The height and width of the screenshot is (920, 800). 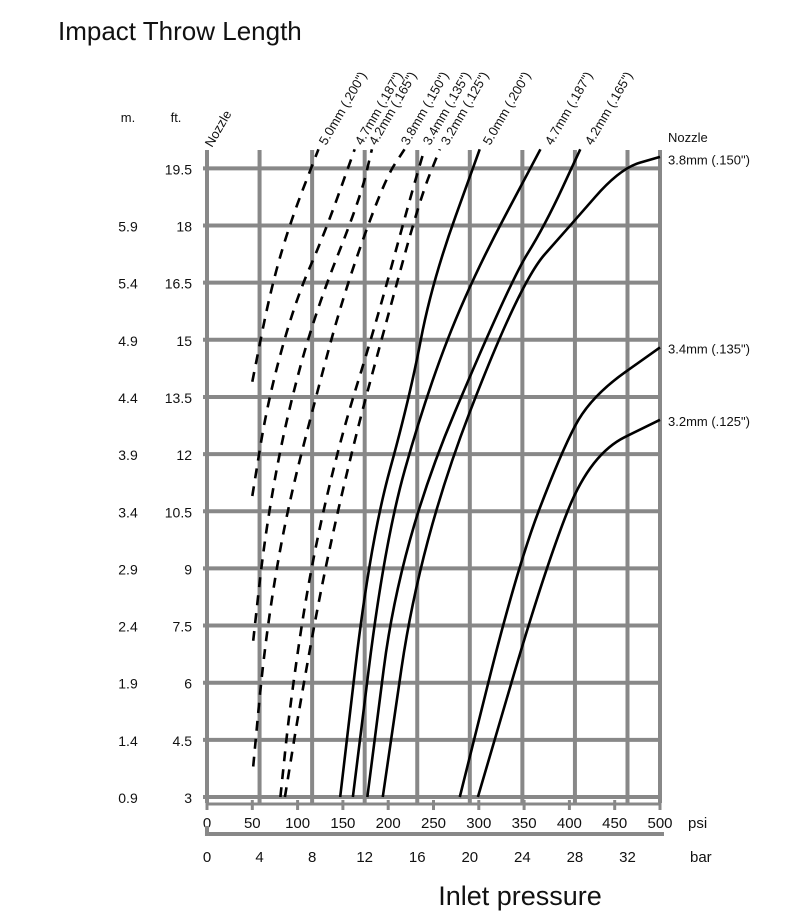 I want to click on ft-tick-label: 10.5, so click(x=178, y=512).